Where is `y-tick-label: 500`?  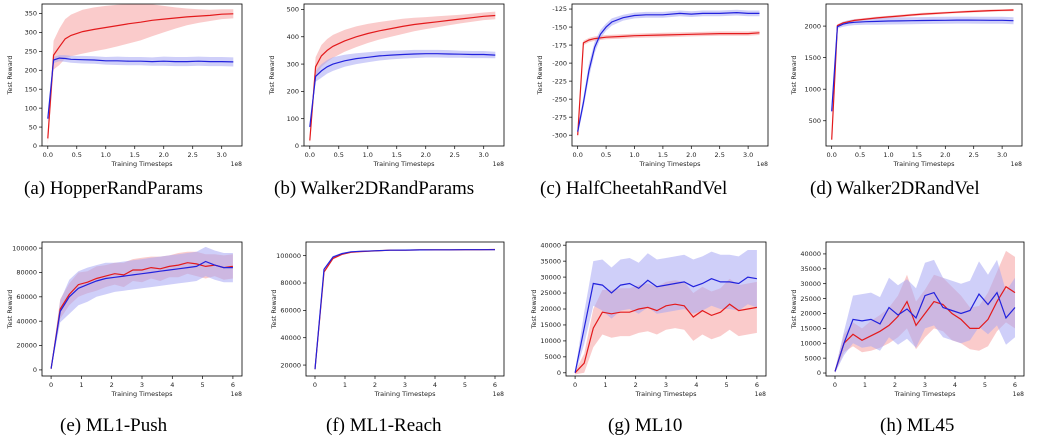
y-tick-label: 500 is located at coordinates (293, 10).